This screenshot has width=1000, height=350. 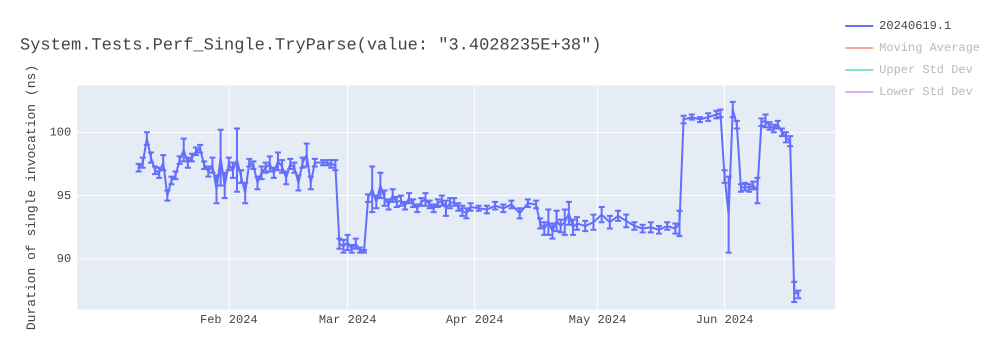 What do you see at coordinates (915, 26) in the screenshot?
I see `legend-label: 20240619.1` at bounding box center [915, 26].